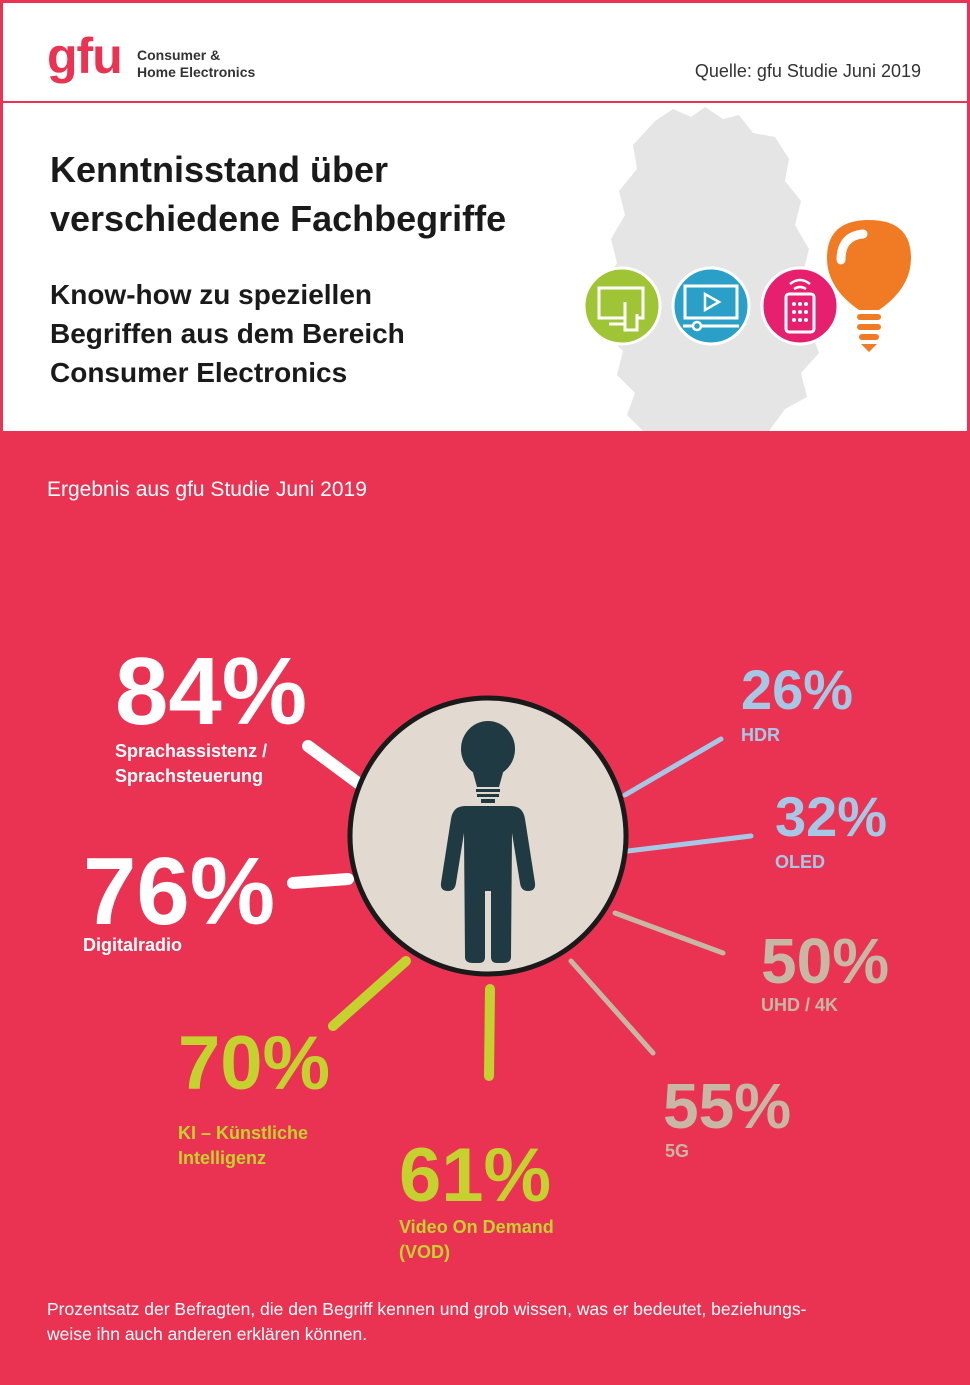  What do you see at coordinates (800, 306) in the screenshot?
I see `remote-control-icon` at bounding box center [800, 306].